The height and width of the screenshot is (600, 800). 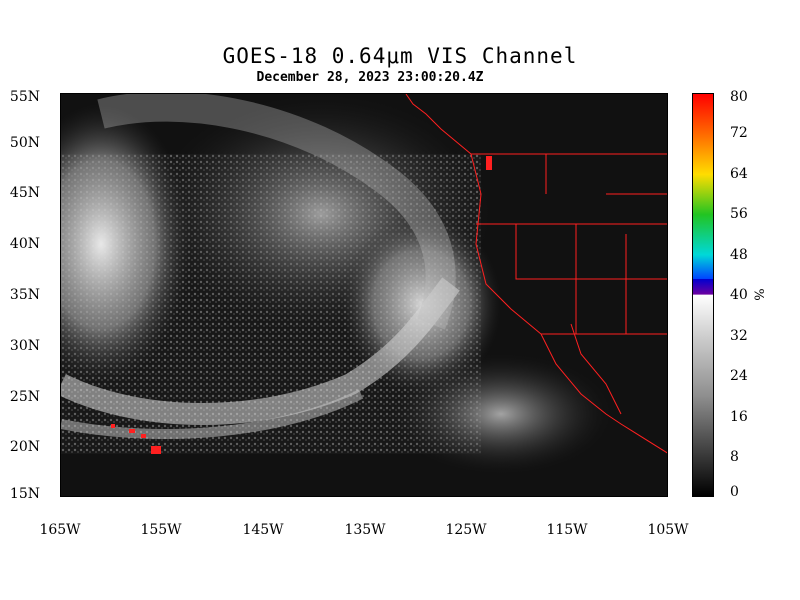 What do you see at coordinates (739, 376) in the screenshot?
I see `colorbar-tick-24: 24` at bounding box center [739, 376].